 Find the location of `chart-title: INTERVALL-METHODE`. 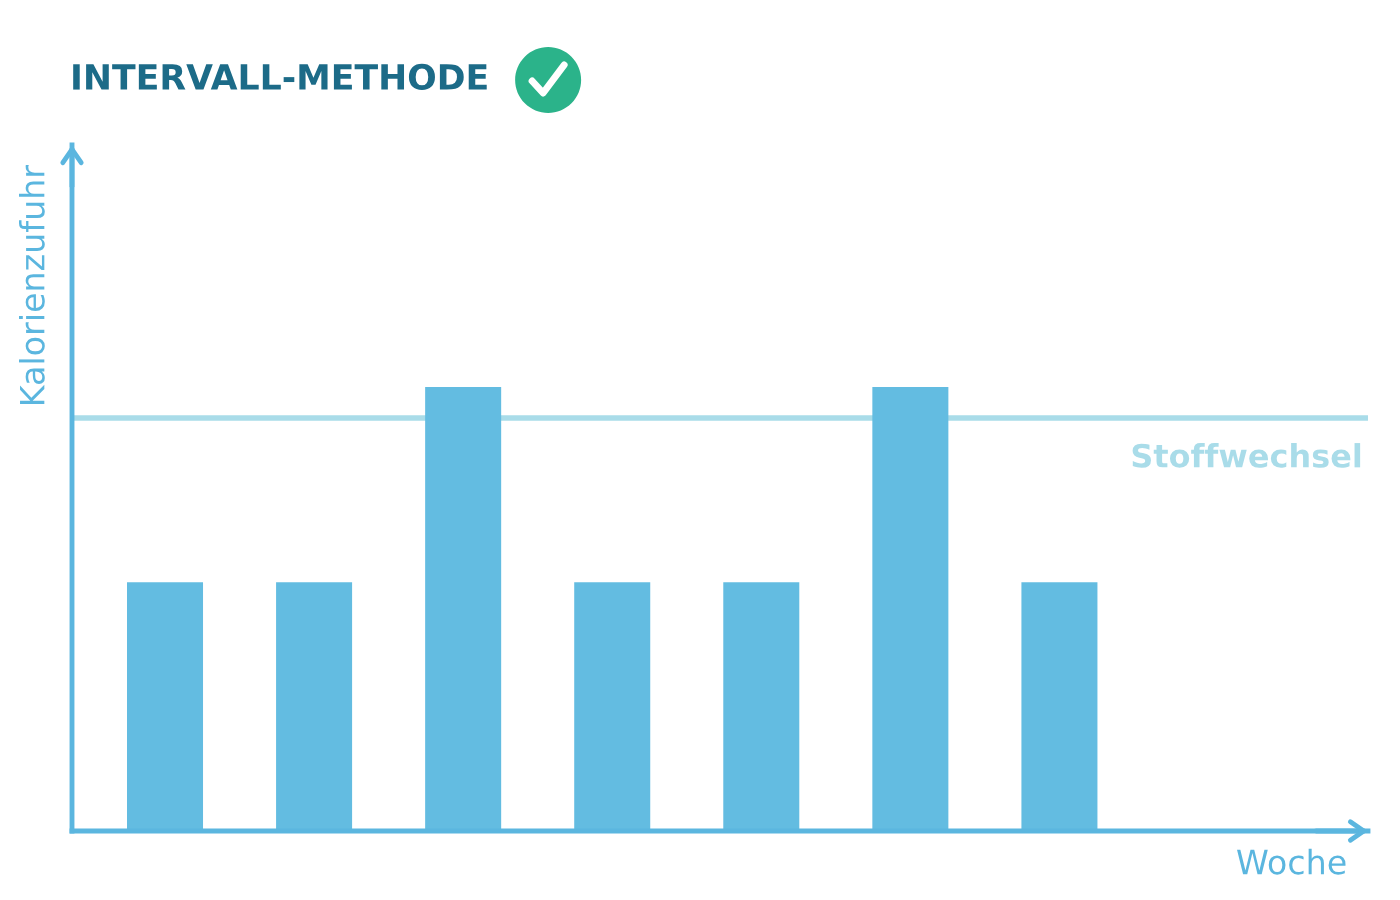

chart-title: INTERVALL-METHODE is located at coordinates (280, 77).